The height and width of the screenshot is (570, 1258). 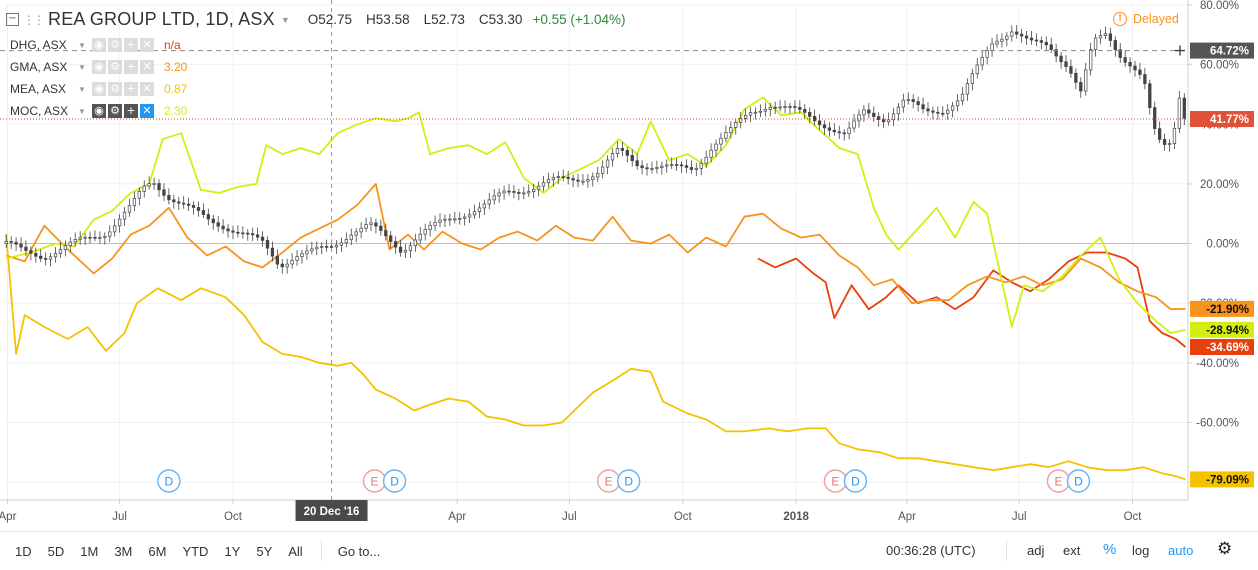 What do you see at coordinates (232, 551) in the screenshot?
I see `range-1y-button: 1Y` at bounding box center [232, 551].